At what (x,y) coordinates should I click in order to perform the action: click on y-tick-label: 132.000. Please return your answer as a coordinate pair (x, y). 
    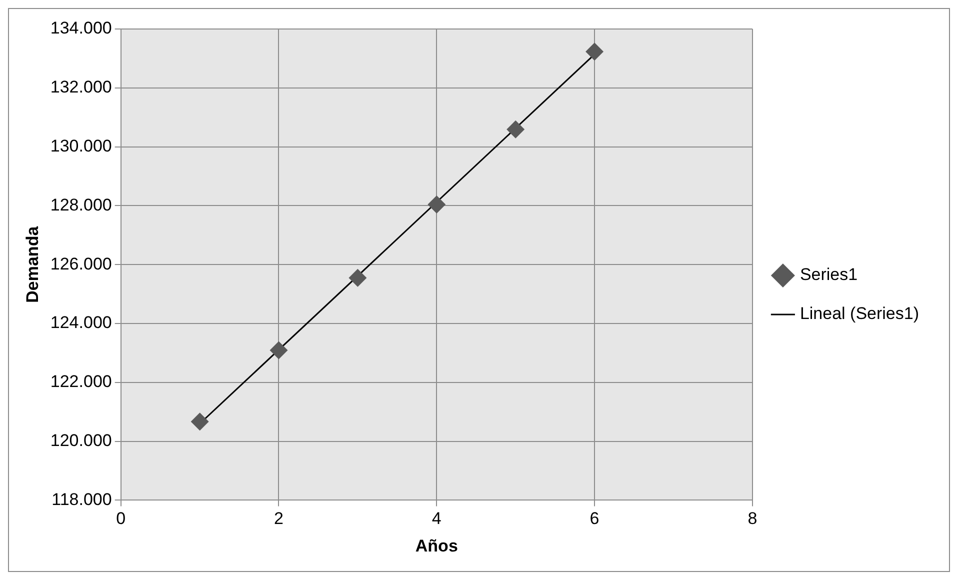
    Looking at the image, I should click on (81, 87).